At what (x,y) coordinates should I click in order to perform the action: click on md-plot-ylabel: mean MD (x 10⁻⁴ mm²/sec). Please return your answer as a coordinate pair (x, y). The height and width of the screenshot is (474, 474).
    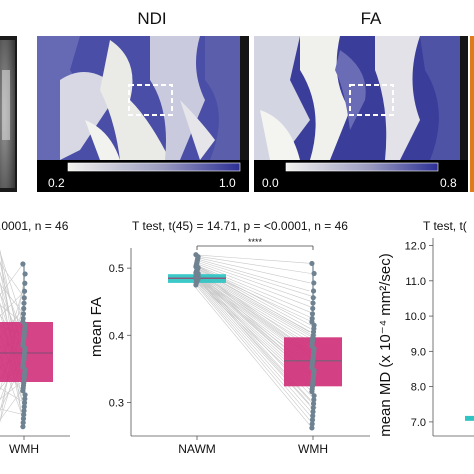
    Looking at the image, I should click on (385, 345).